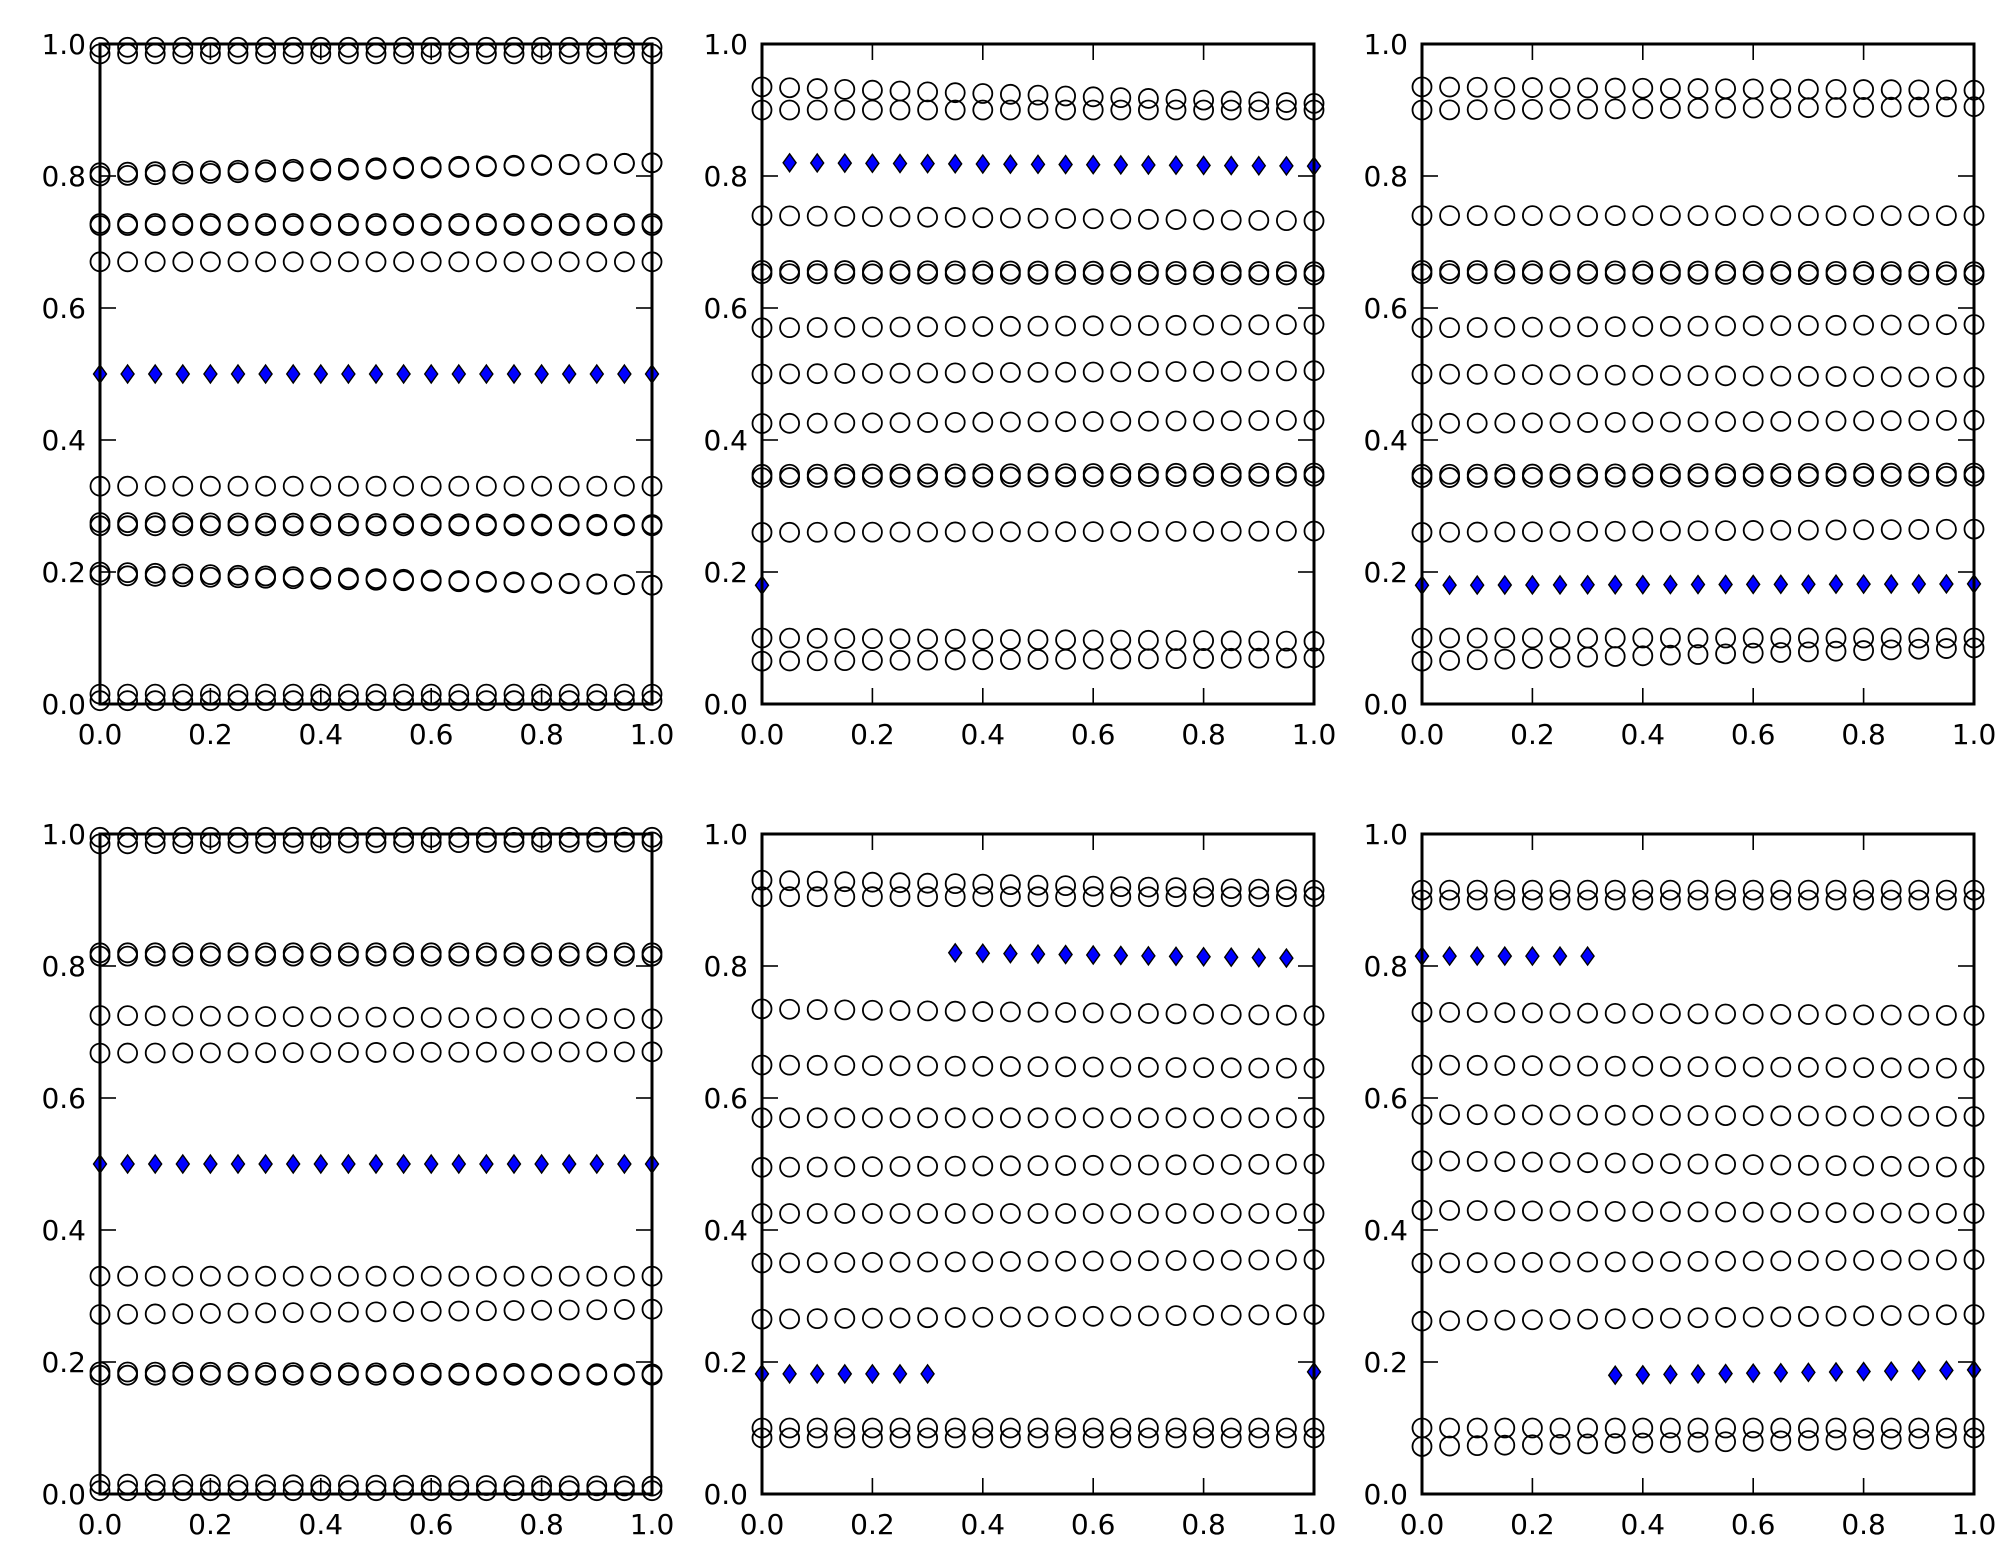 The image size is (2011, 1565). What do you see at coordinates (1203, 1524) in the screenshot?
I see `x-tick-label: 0.8` at bounding box center [1203, 1524].